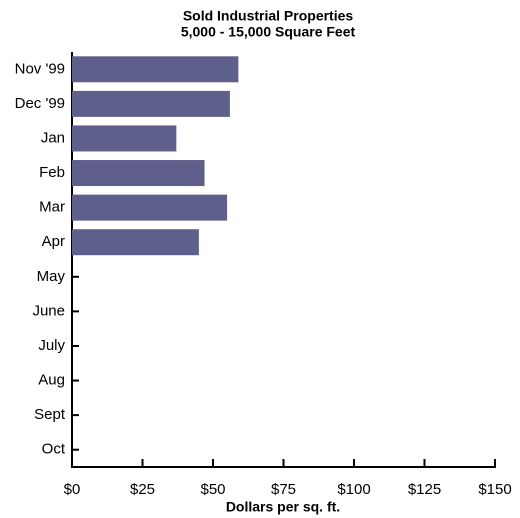 Image resolution: width=520 pixels, height=518 pixels. What do you see at coordinates (212, 489) in the screenshot?
I see `x-tick-label: $50` at bounding box center [212, 489].